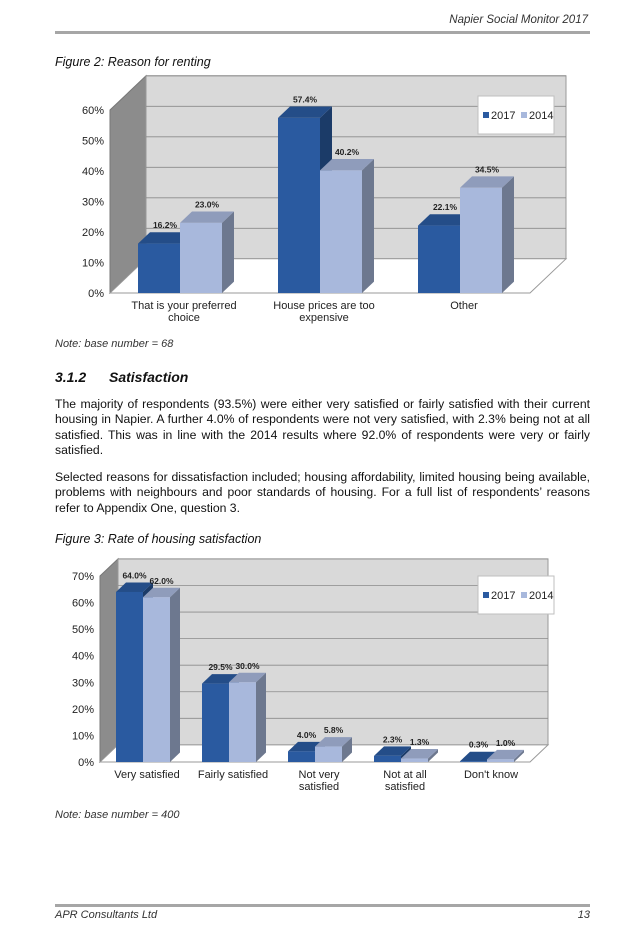 The width and height of the screenshot is (643, 933). What do you see at coordinates (334, 730) in the screenshot?
I see `data-label: 5.8%` at bounding box center [334, 730].